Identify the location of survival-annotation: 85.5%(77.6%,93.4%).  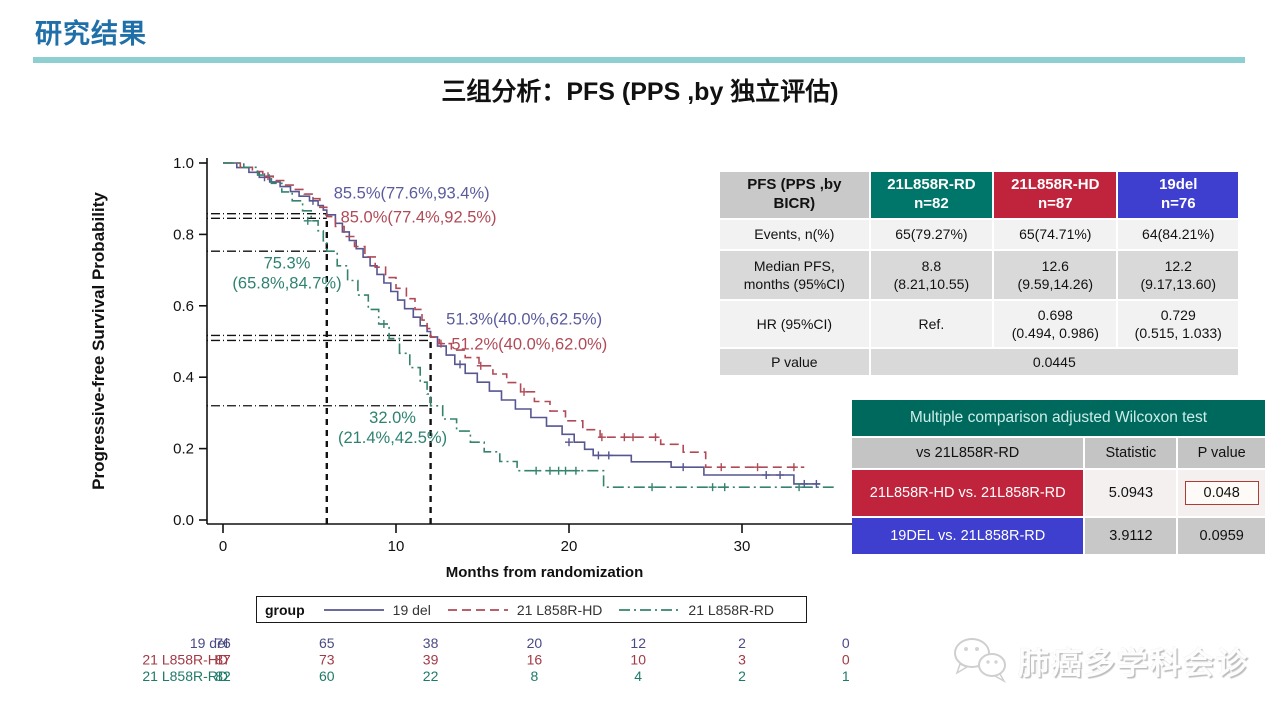
(412, 194).